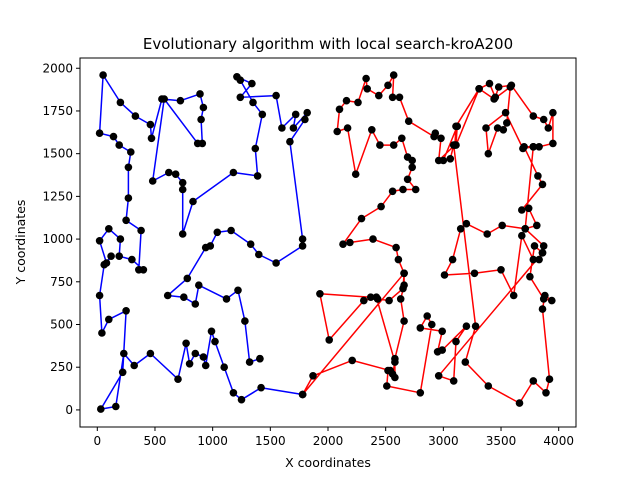 Image resolution: width=640 pixels, height=480 pixels. Describe the element at coordinates (57, 68) in the screenshot. I see `y-tick-label: 2000` at that location.